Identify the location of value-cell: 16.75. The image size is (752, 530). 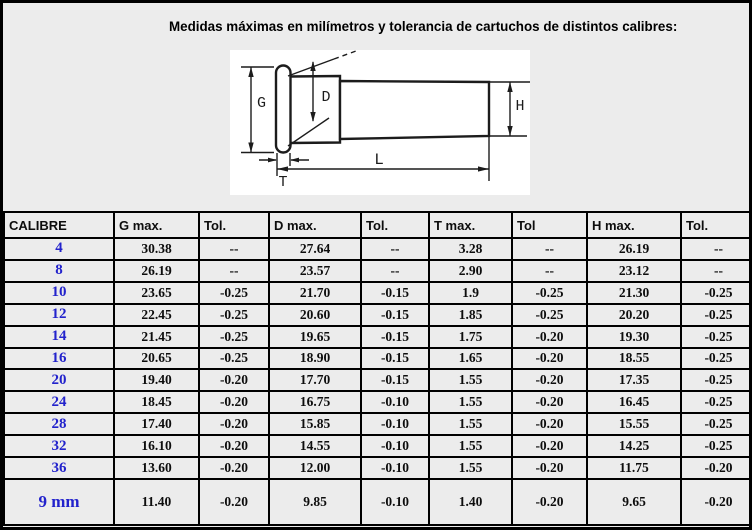
(315, 402).